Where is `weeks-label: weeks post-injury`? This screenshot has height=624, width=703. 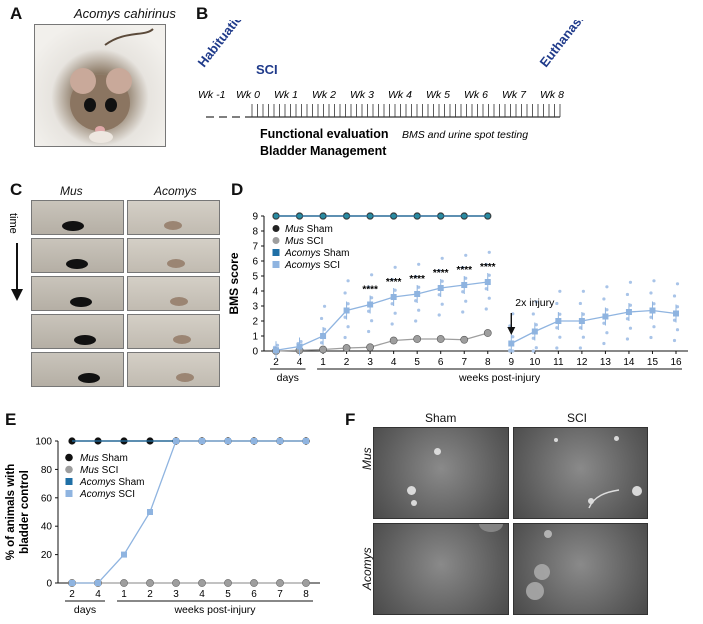 weeks-label: weeks post-injury is located at coordinates (499, 378).